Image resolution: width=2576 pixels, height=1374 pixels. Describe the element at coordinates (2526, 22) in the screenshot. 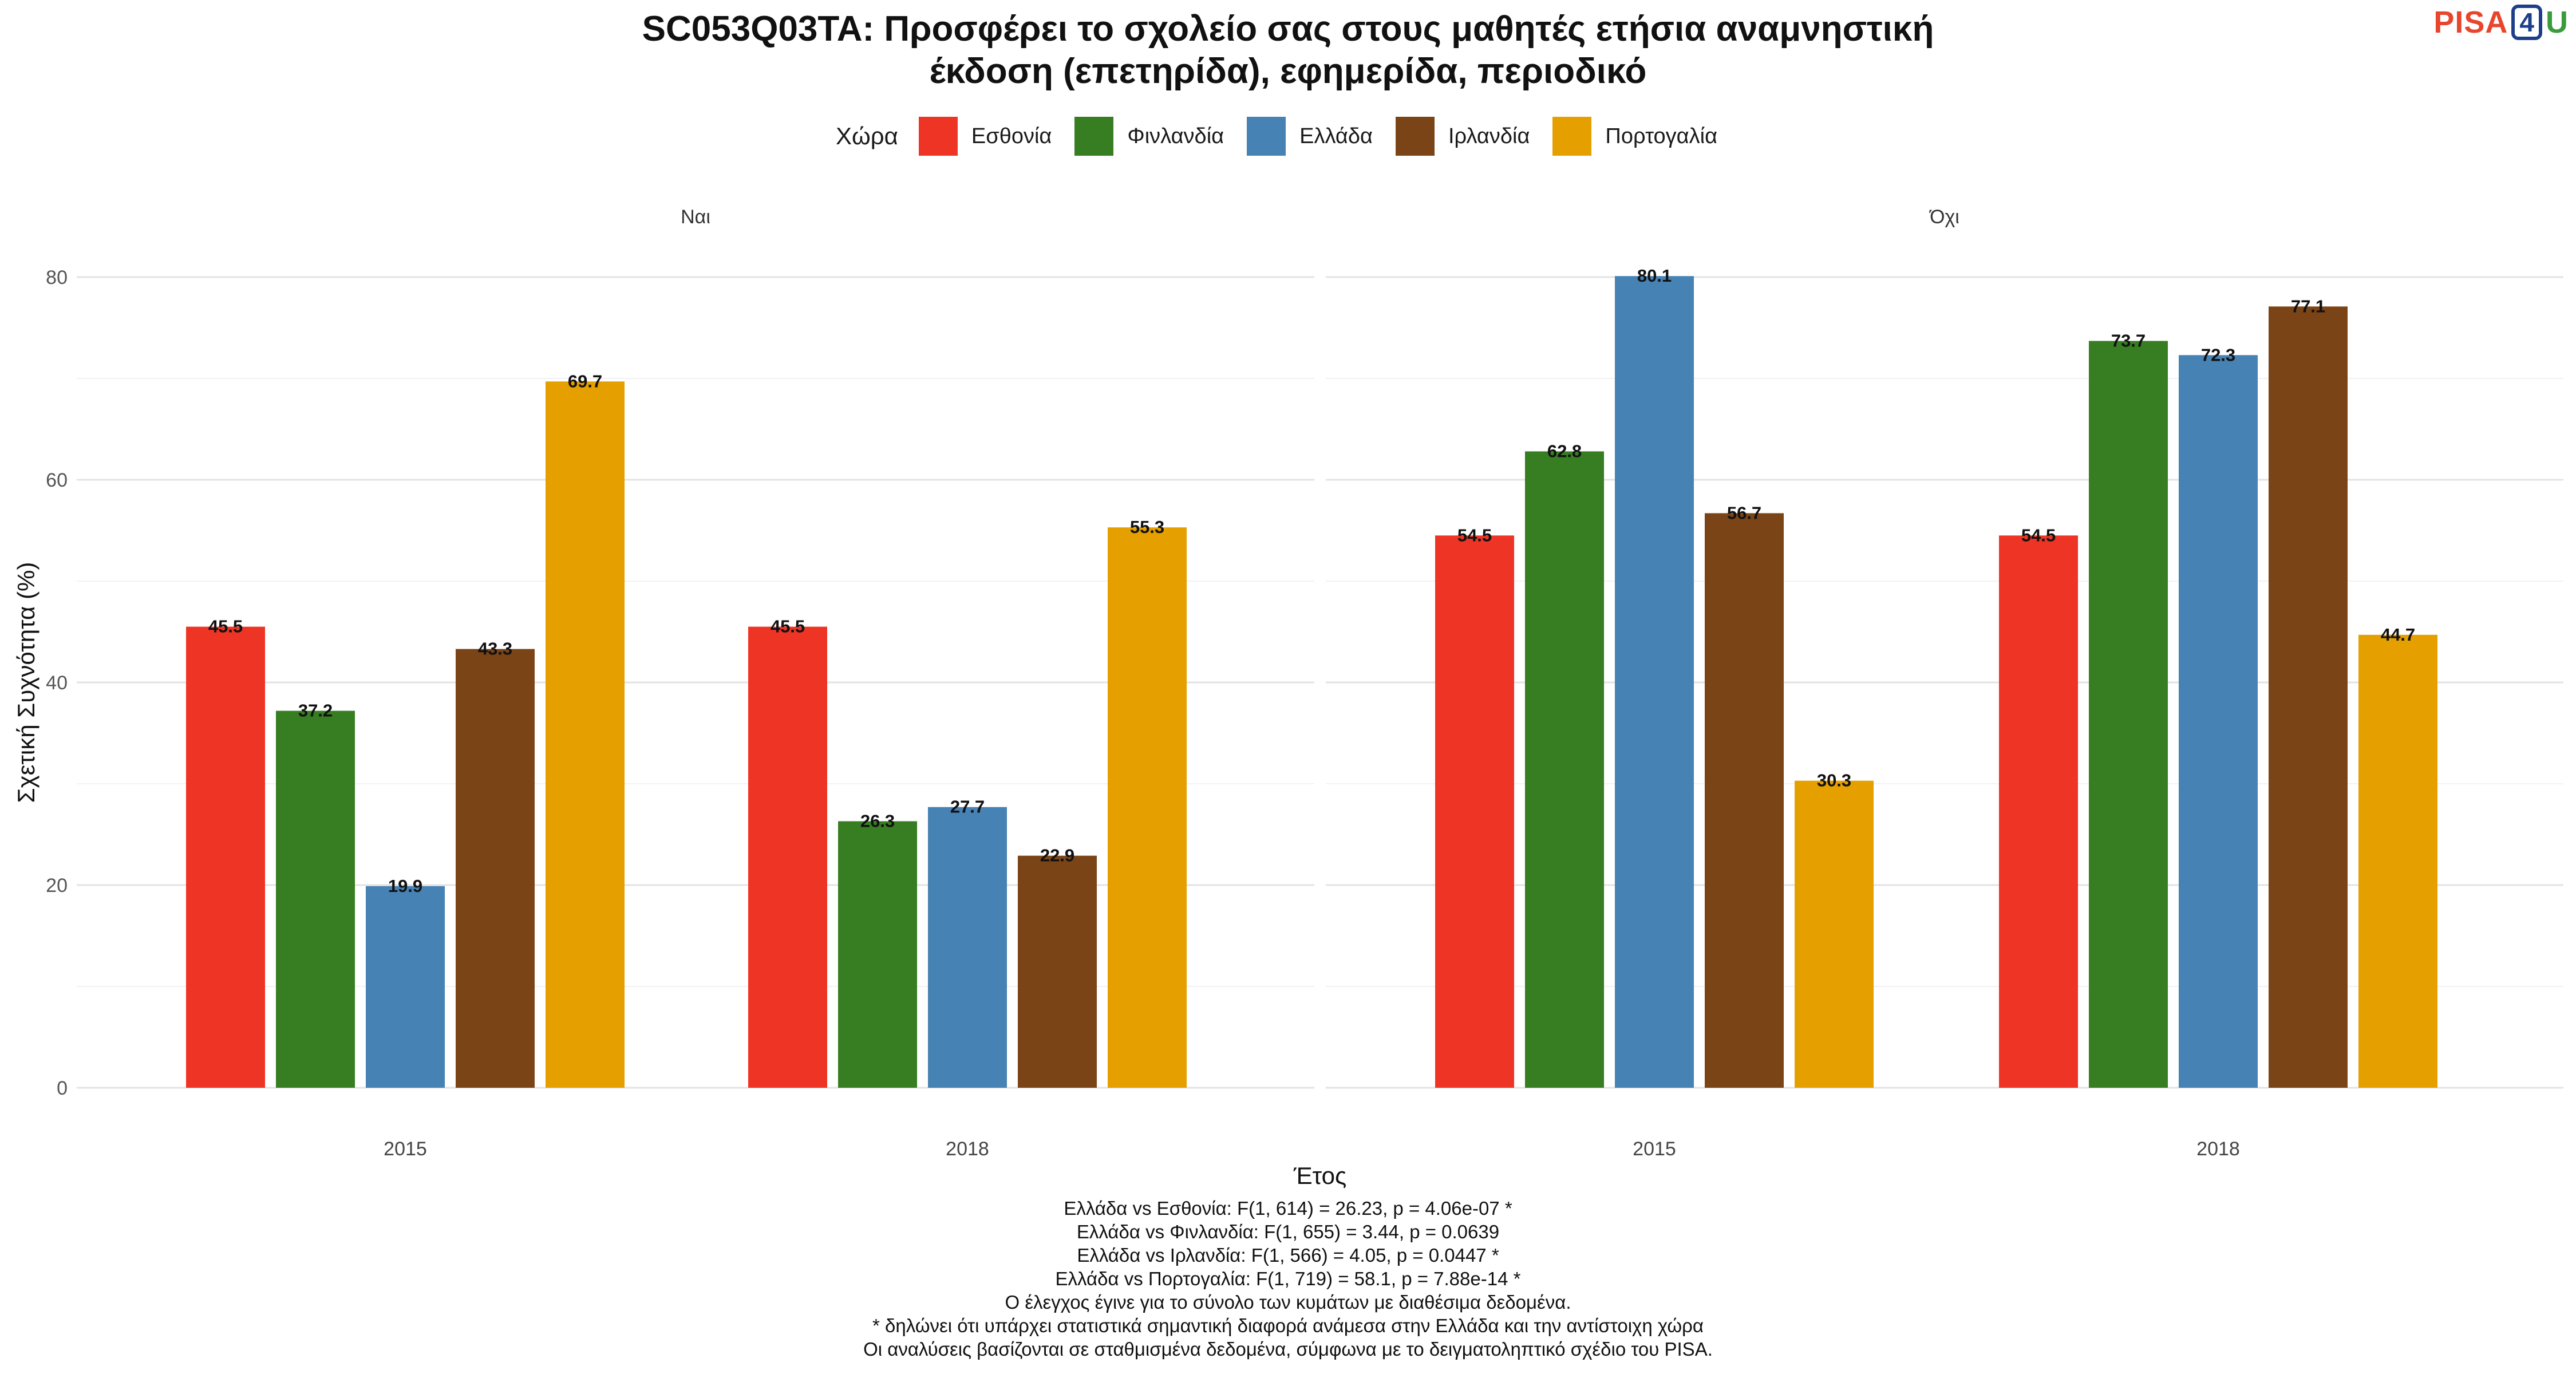

I see `logo-number: 4` at that location.